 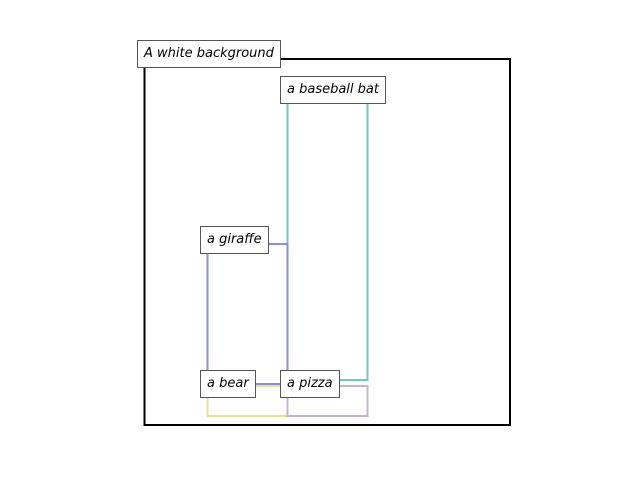 I want to click on giraffe-label: a giraffe, so click(x=234, y=240).